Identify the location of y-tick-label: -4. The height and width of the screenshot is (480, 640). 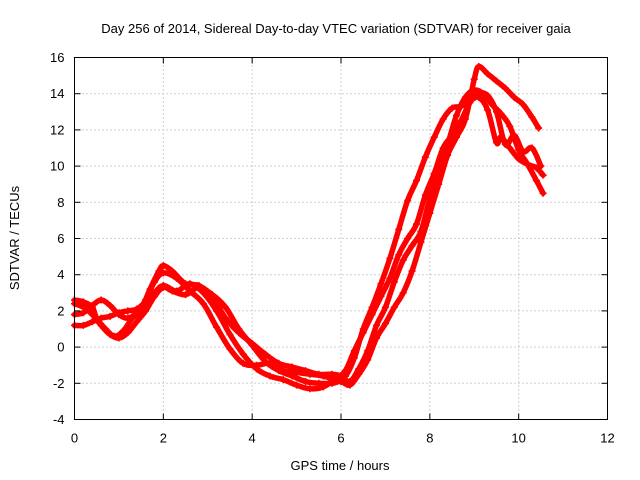
(59, 419).